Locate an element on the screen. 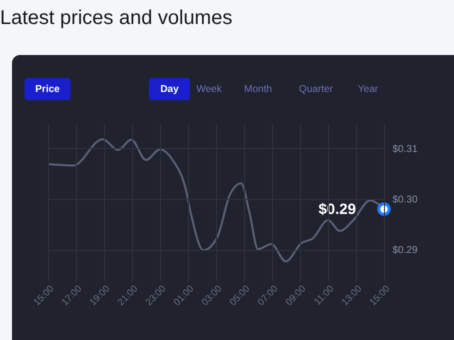  chart-title: Latest prices and volumes is located at coordinates (116, 18).